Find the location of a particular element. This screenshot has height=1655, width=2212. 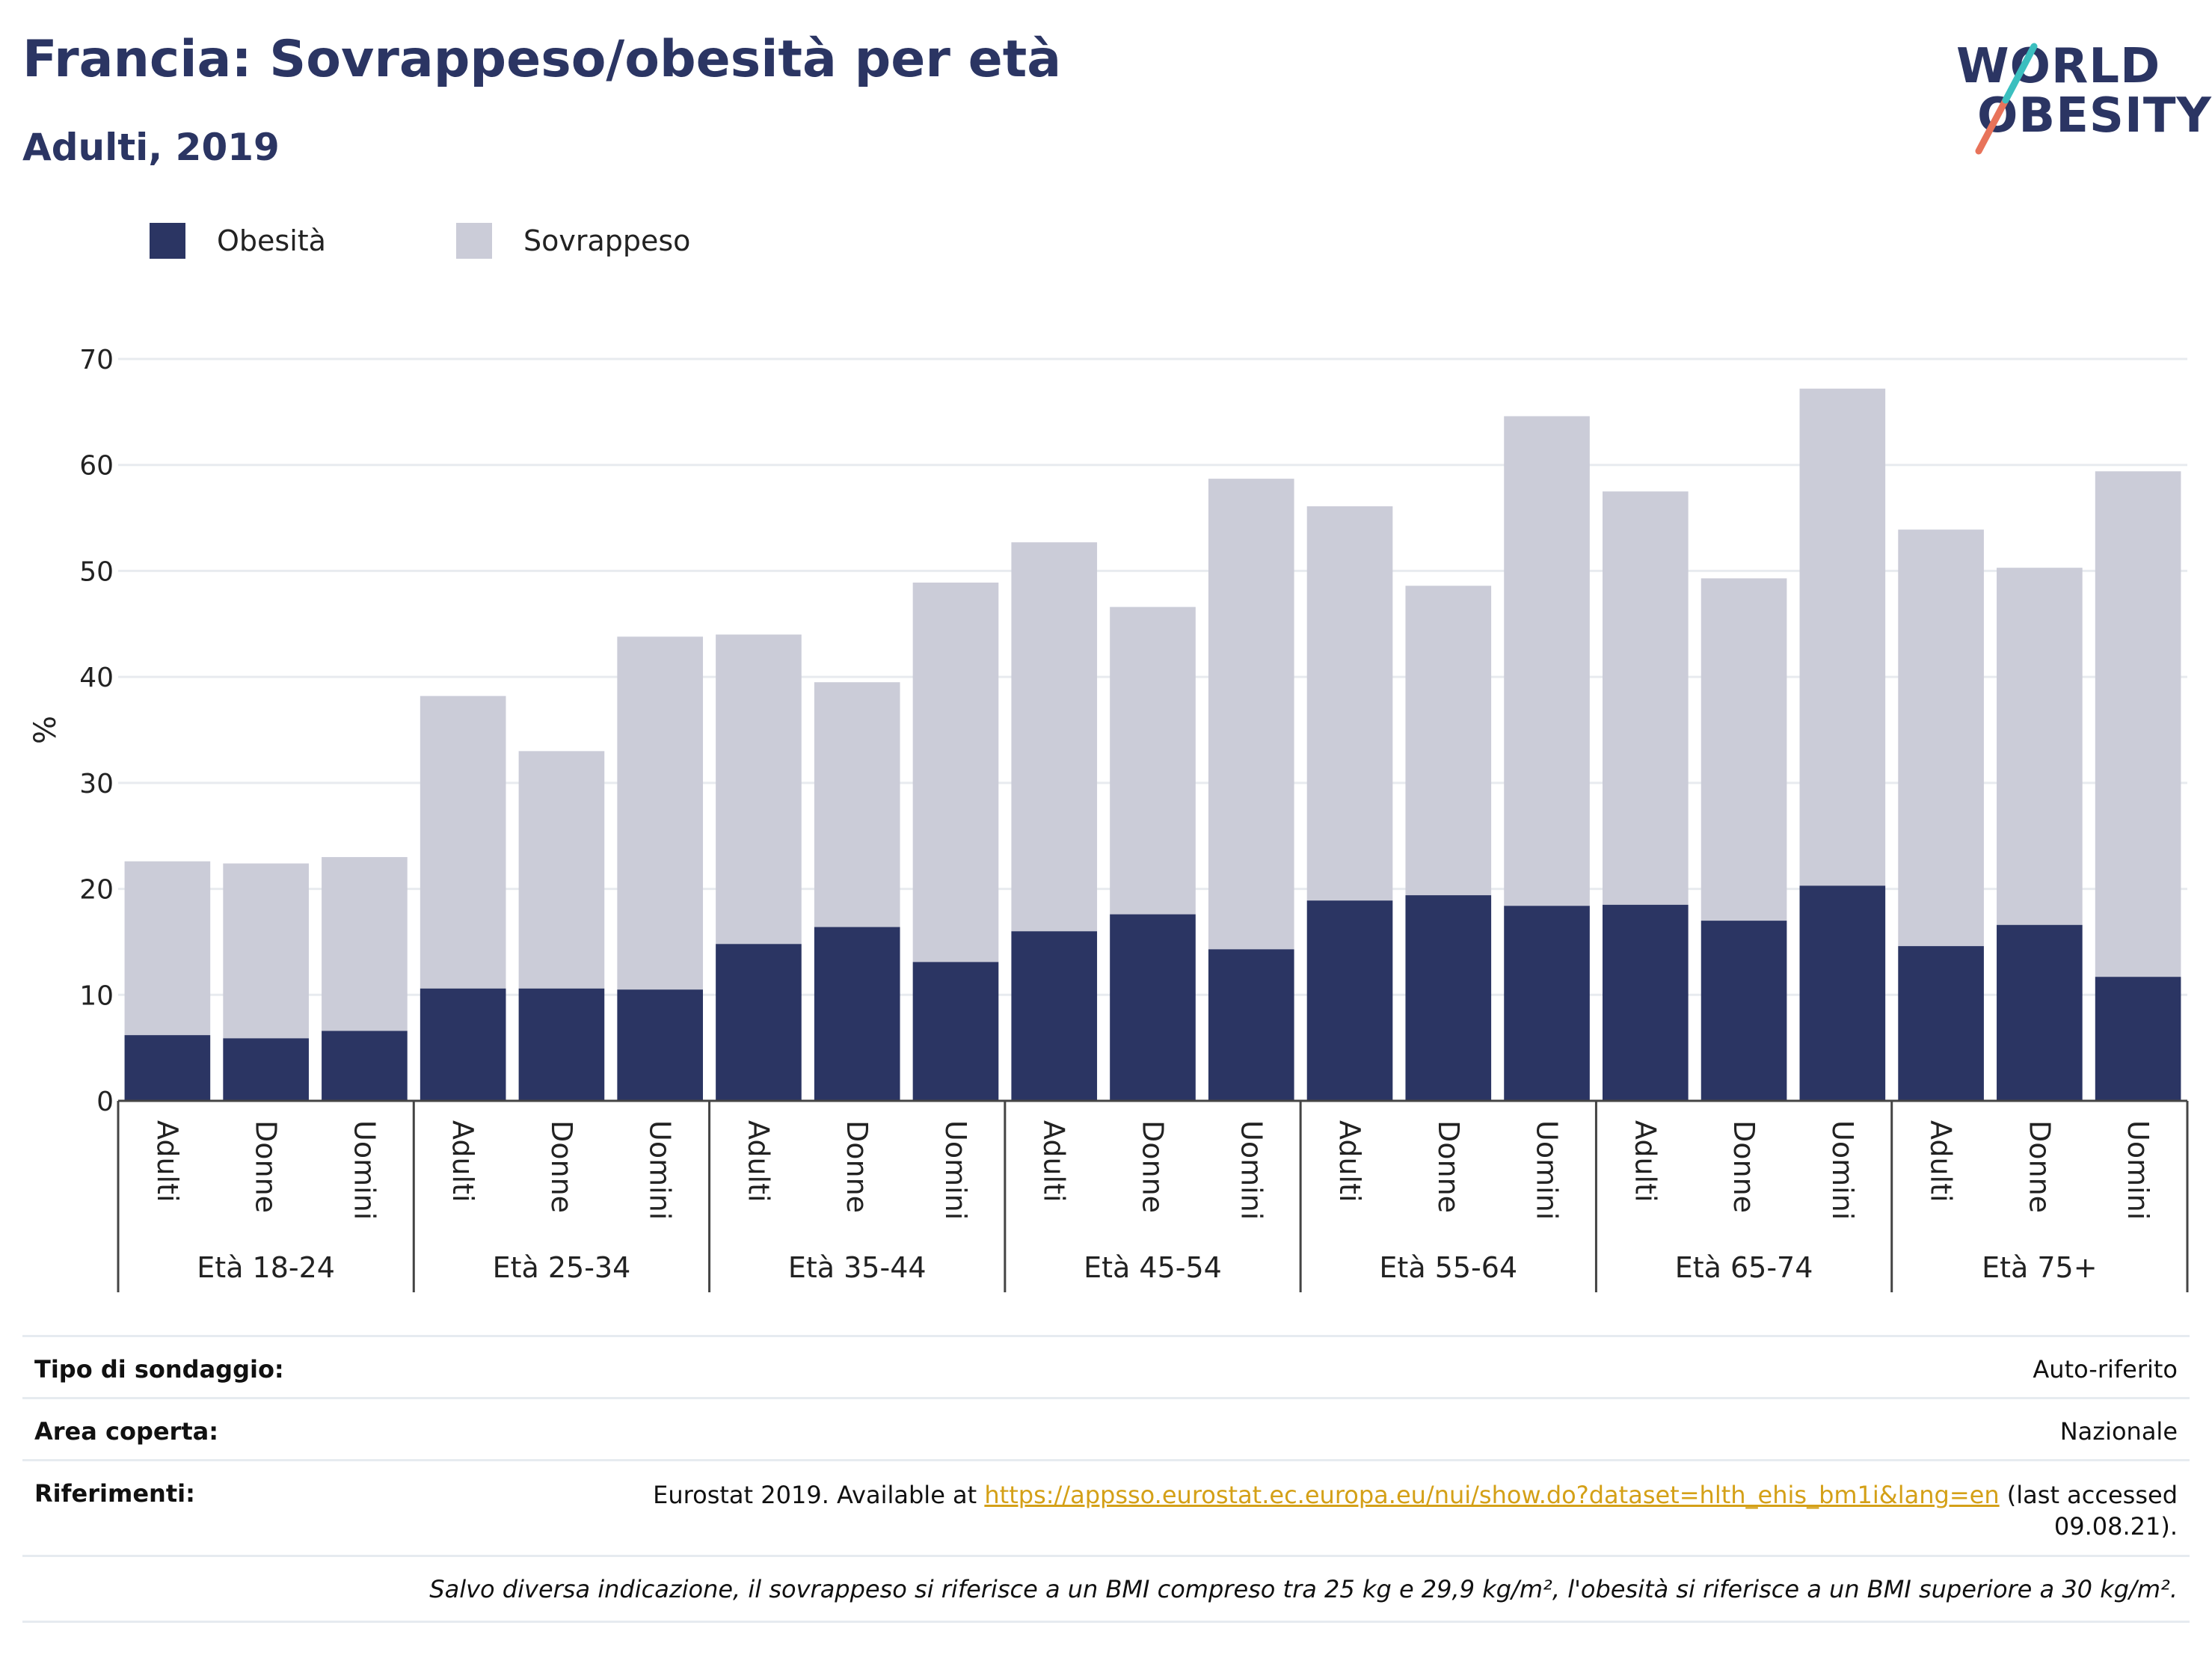

reference-prefix: Eurostat 2019. Available at is located at coordinates (819, 1495).